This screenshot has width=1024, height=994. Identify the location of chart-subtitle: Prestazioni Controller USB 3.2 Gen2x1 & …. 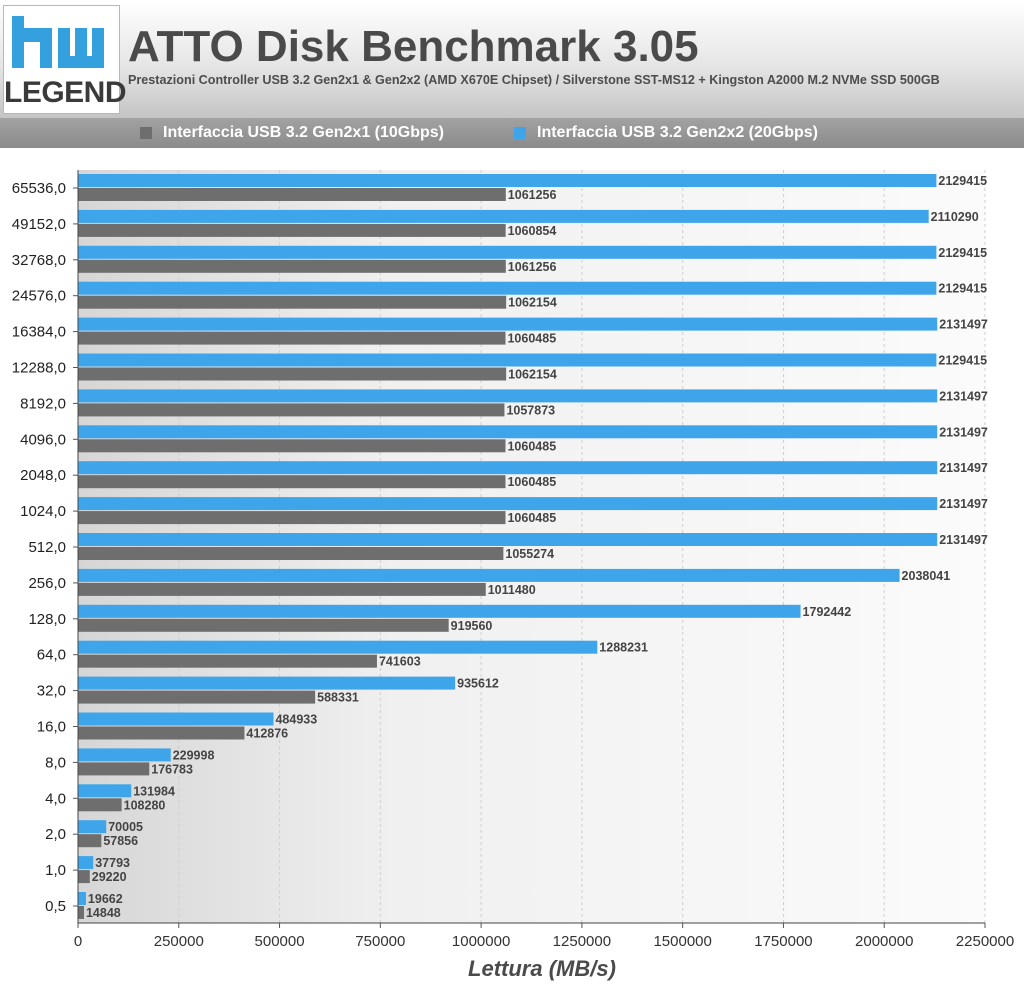
(534, 80).